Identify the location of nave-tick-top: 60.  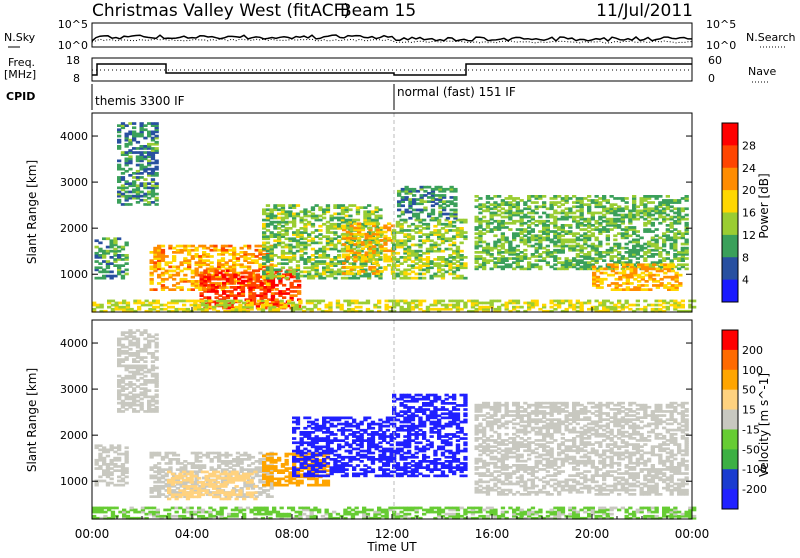
(715, 60).